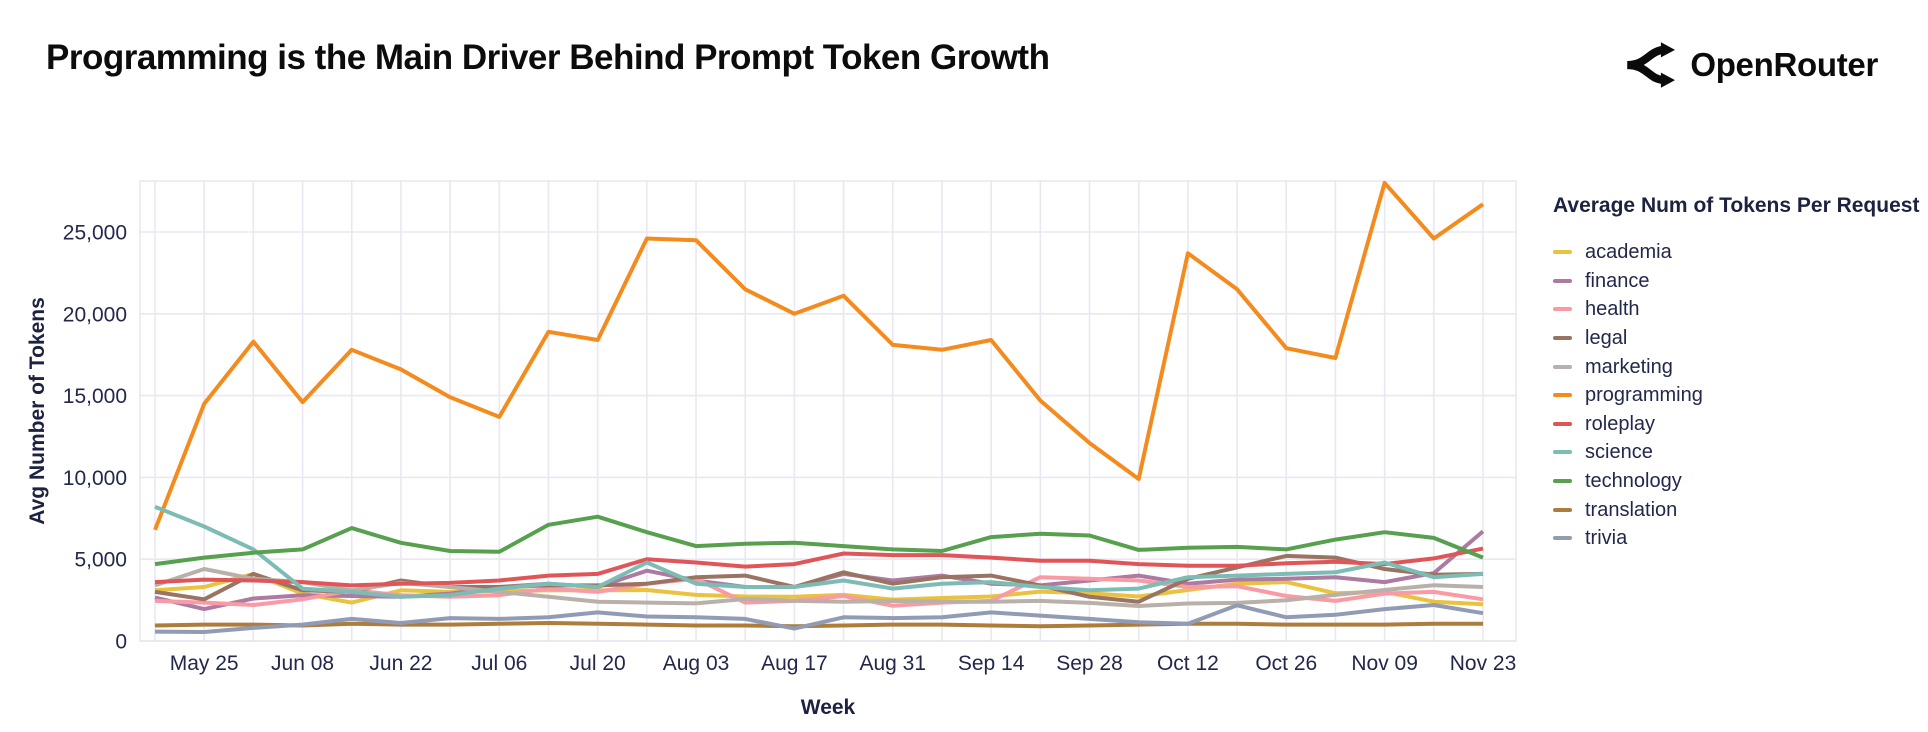 The image size is (1928, 732). I want to click on legend-swatch-trivia, so click(1562, 538).